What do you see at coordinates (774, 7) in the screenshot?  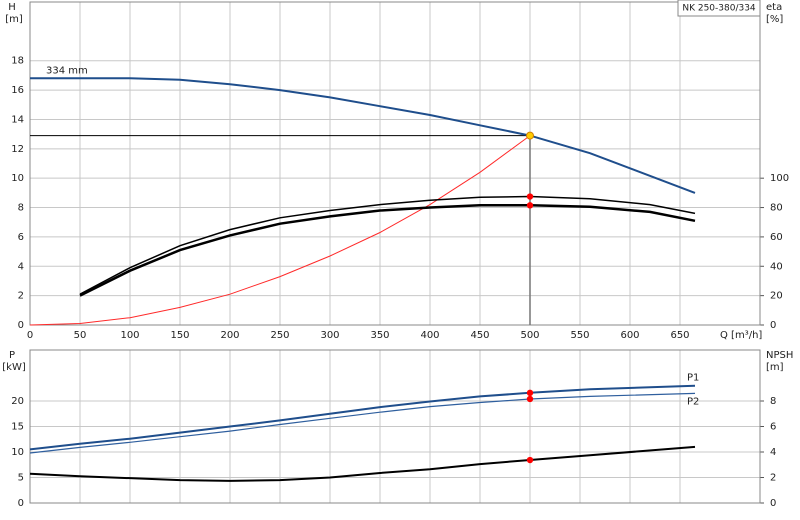 I see `y2-axis-label: eta` at bounding box center [774, 7].